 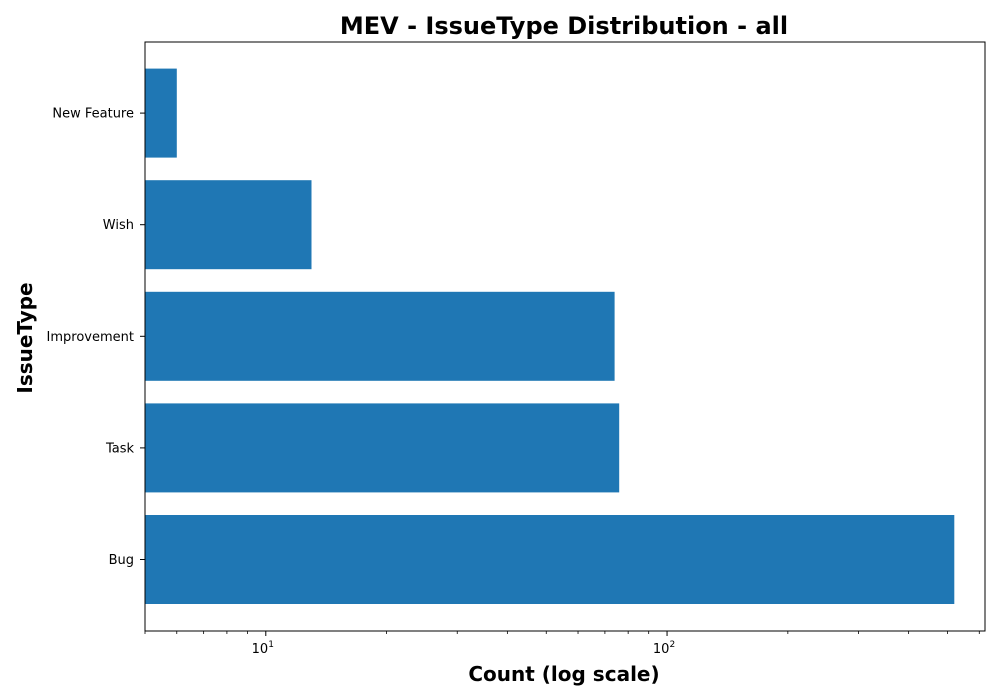 I want to click on y-tick-label: Bug, so click(x=121, y=560).